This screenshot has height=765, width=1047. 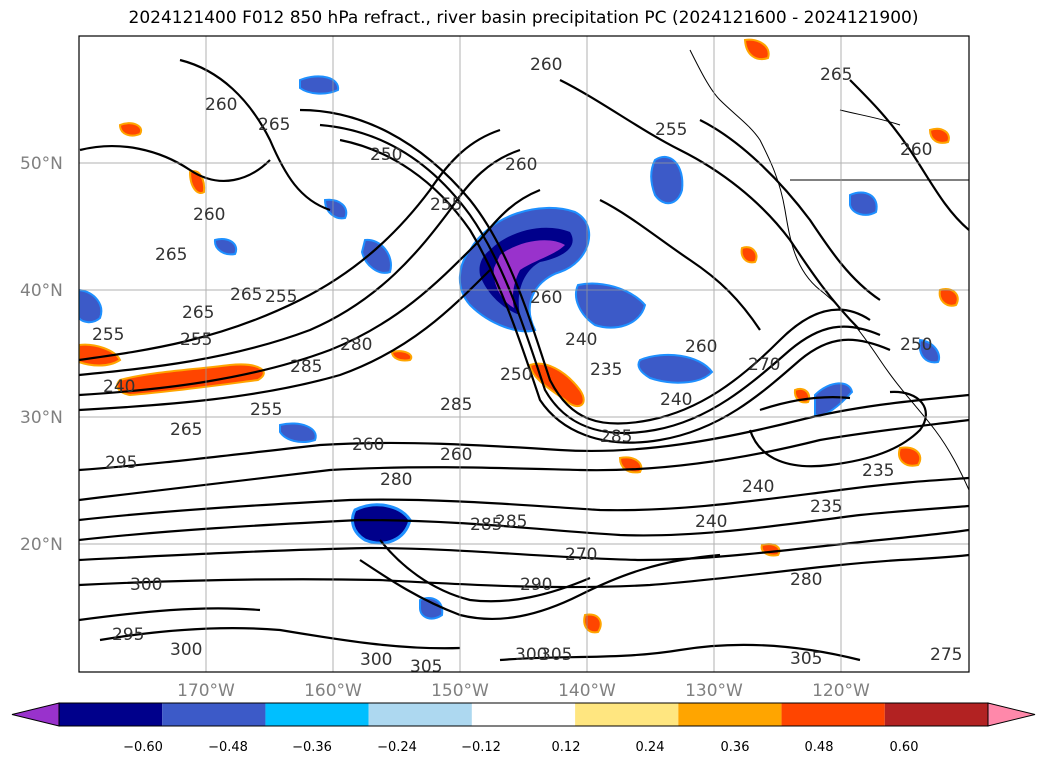 I want to click on colorbar-tick-label: 0.12, so click(x=566, y=747).